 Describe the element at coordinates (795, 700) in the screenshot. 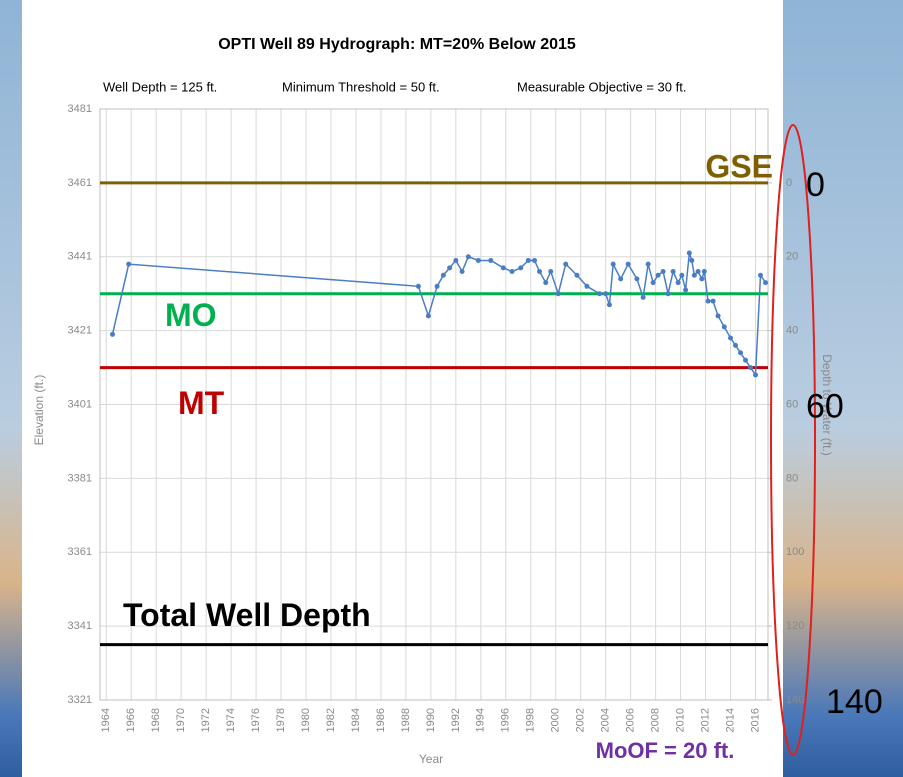

I see `y2-tick-label: 140` at that location.